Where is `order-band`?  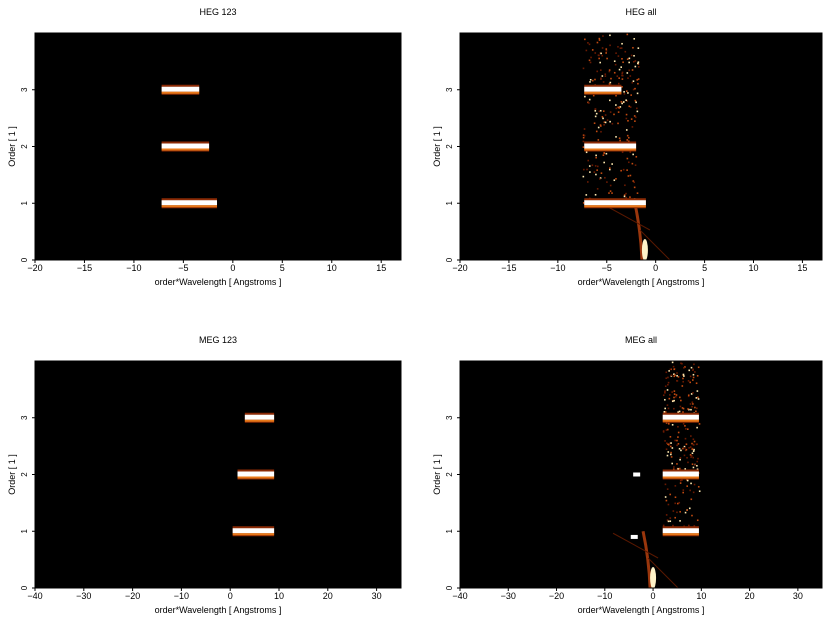 order-band is located at coordinates (610, 146).